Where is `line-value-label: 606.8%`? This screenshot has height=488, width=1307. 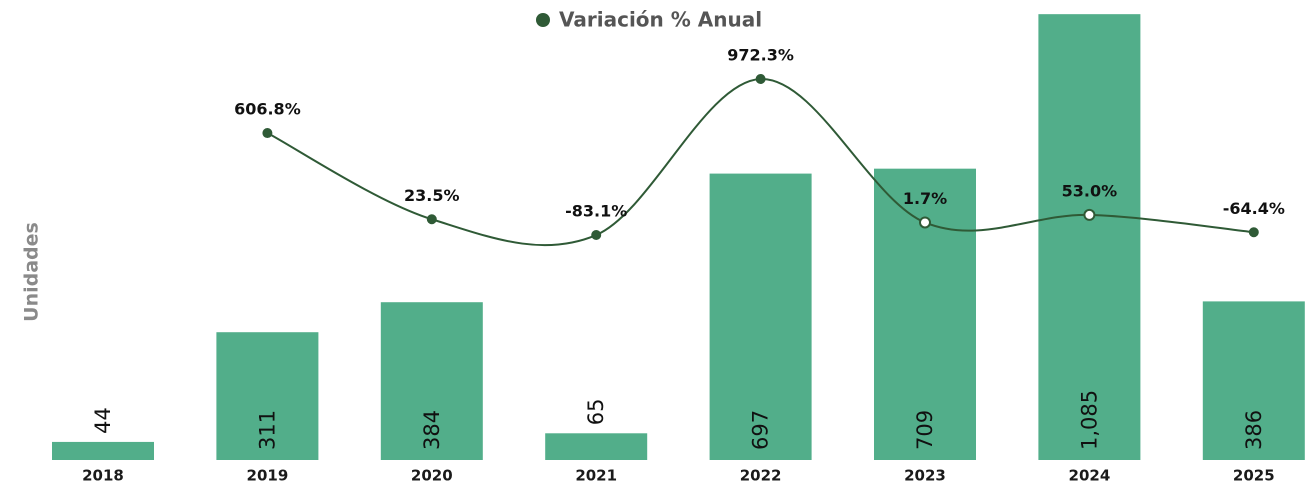 line-value-label: 606.8% is located at coordinates (267, 109).